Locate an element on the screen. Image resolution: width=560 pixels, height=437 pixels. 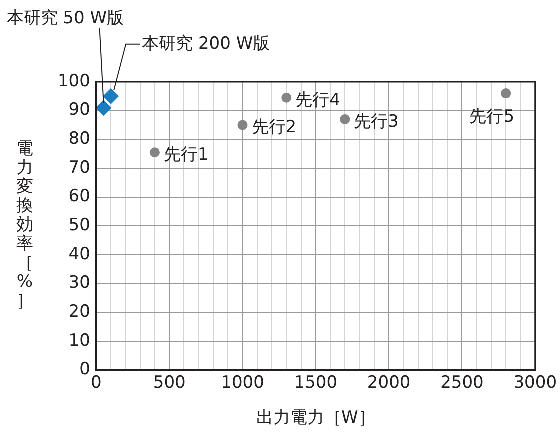
annotation: 先行3 is located at coordinates (376, 122).